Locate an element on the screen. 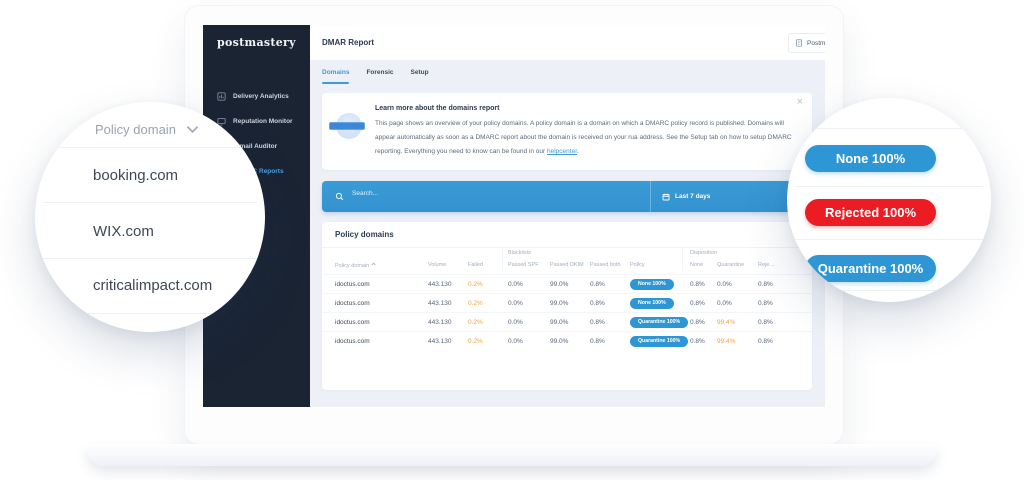 The width and height of the screenshot is (1024, 480). close-icon: × is located at coordinates (799, 102).